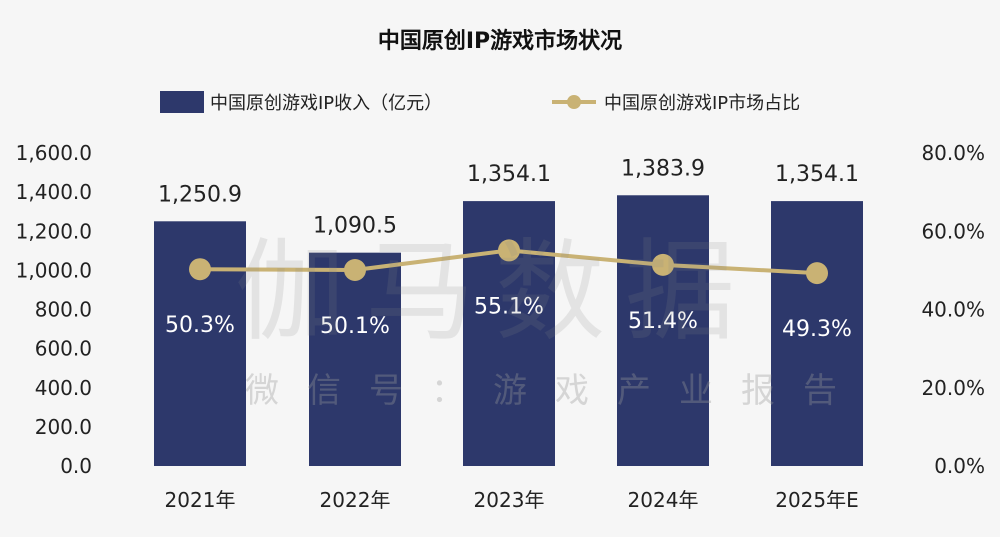 The image size is (1000, 537). Describe the element at coordinates (555, 391) in the screenshot. I see `watermark-sub: 微信号：游戏产业报告` at that location.